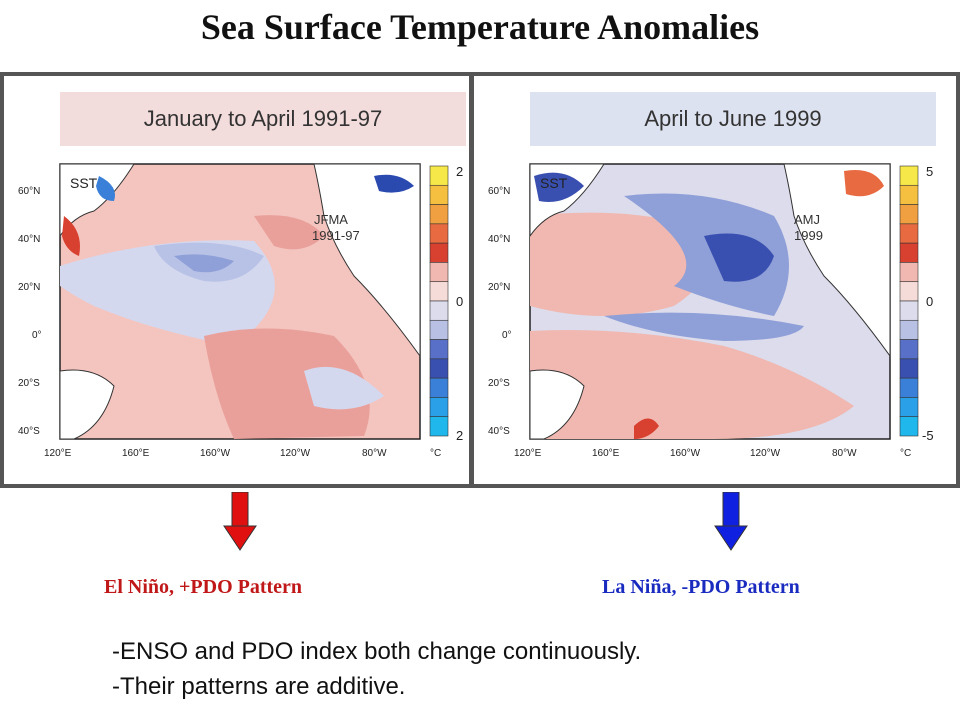 The width and height of the screenshot is (960, 720). I want to click on colorbar-min: -5, so click(928, 435).